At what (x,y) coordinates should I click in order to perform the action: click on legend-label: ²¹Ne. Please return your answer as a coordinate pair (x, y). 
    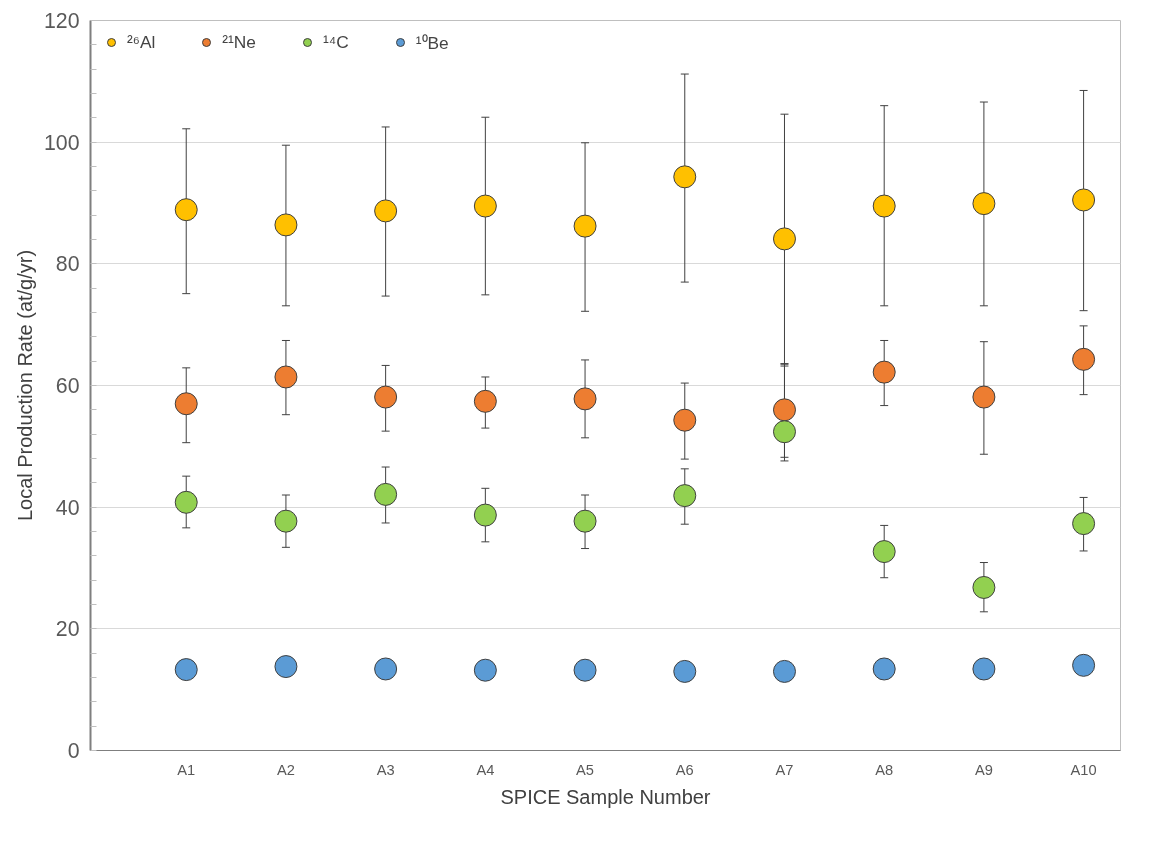
    Looking at the image, I should click on (239, 42).